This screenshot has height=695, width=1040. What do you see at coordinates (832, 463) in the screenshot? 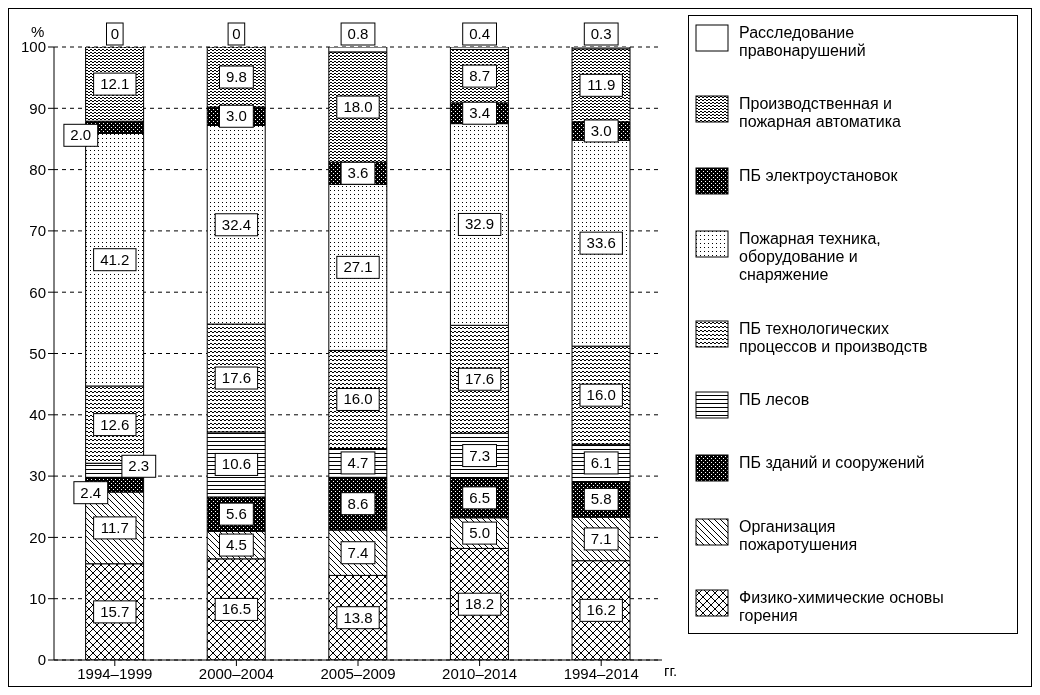
I see `legend-label: ПБ зданий и сооружений` at bounding box center [832, 463].